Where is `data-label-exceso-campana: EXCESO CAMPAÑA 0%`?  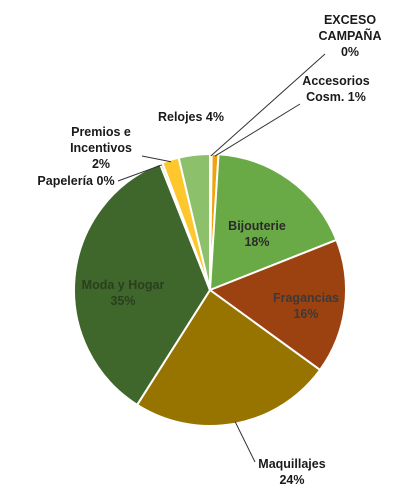
data-label-exceso-campana: EXCESO CAMPAÑA 0% is located at coordinates (350, 36).